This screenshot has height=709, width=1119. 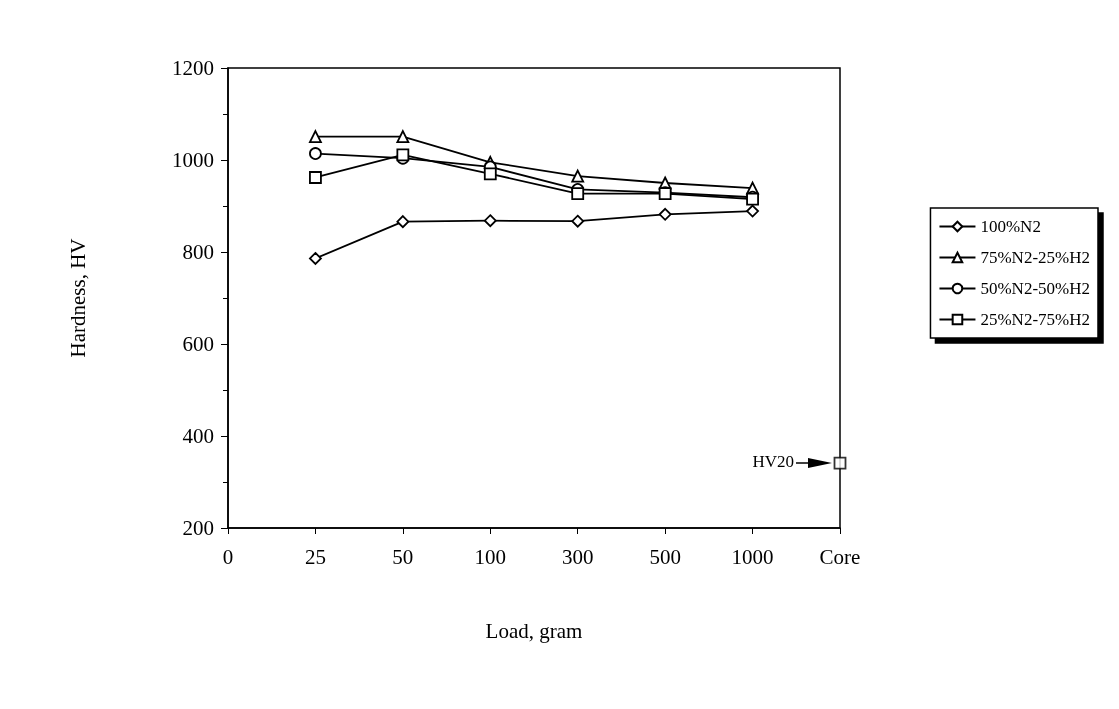 I want to click on y-tick-label: 1000, so click(x=193, y=160).